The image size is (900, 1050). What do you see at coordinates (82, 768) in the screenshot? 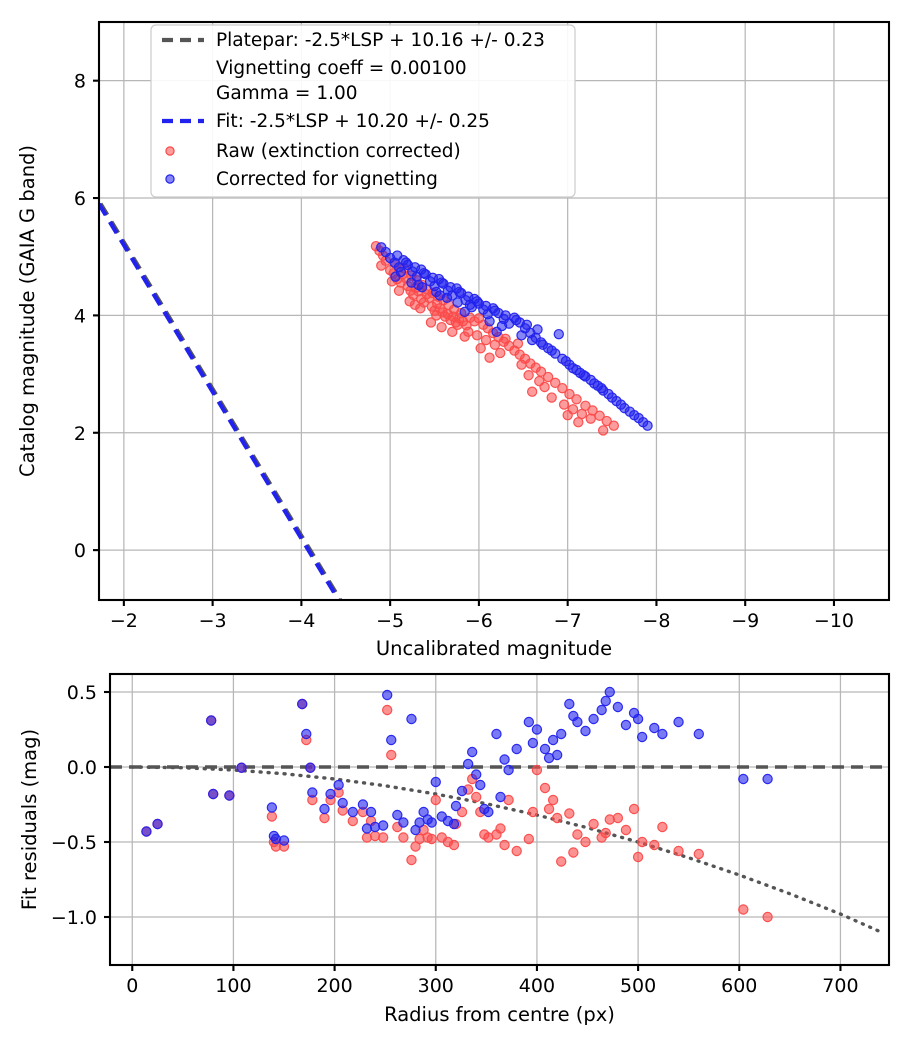
I see `ytick-label-bottom: 0.0` at bounding box center [82, 768].